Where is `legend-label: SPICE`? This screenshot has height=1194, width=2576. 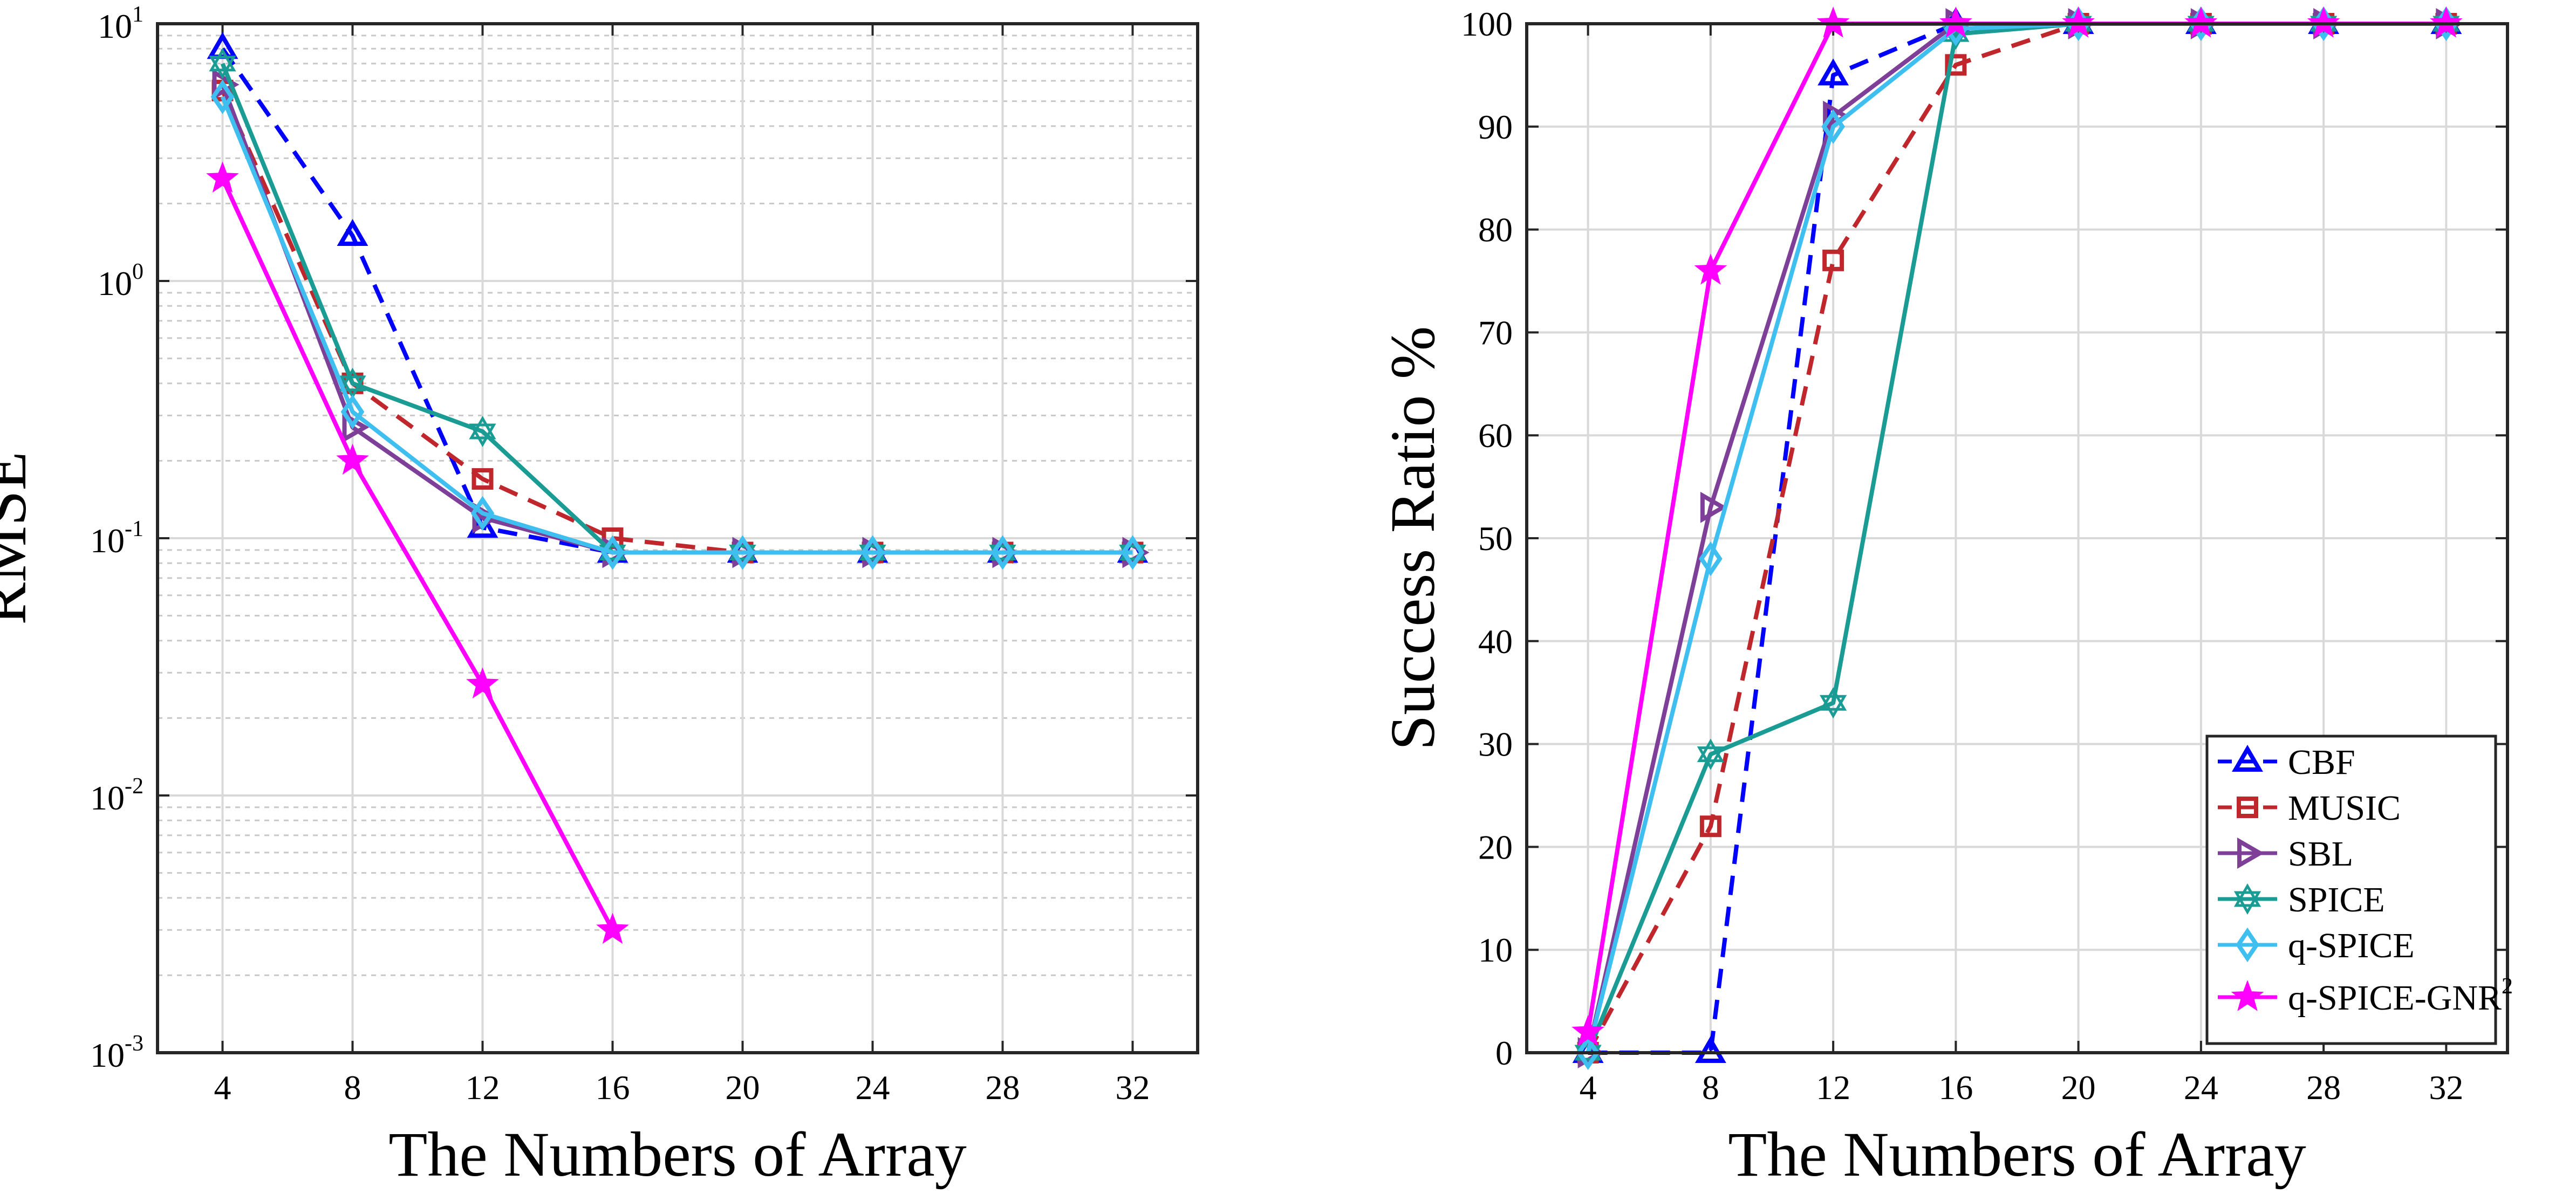 legend-label: SPICE is located at coordinates (2336, 899).